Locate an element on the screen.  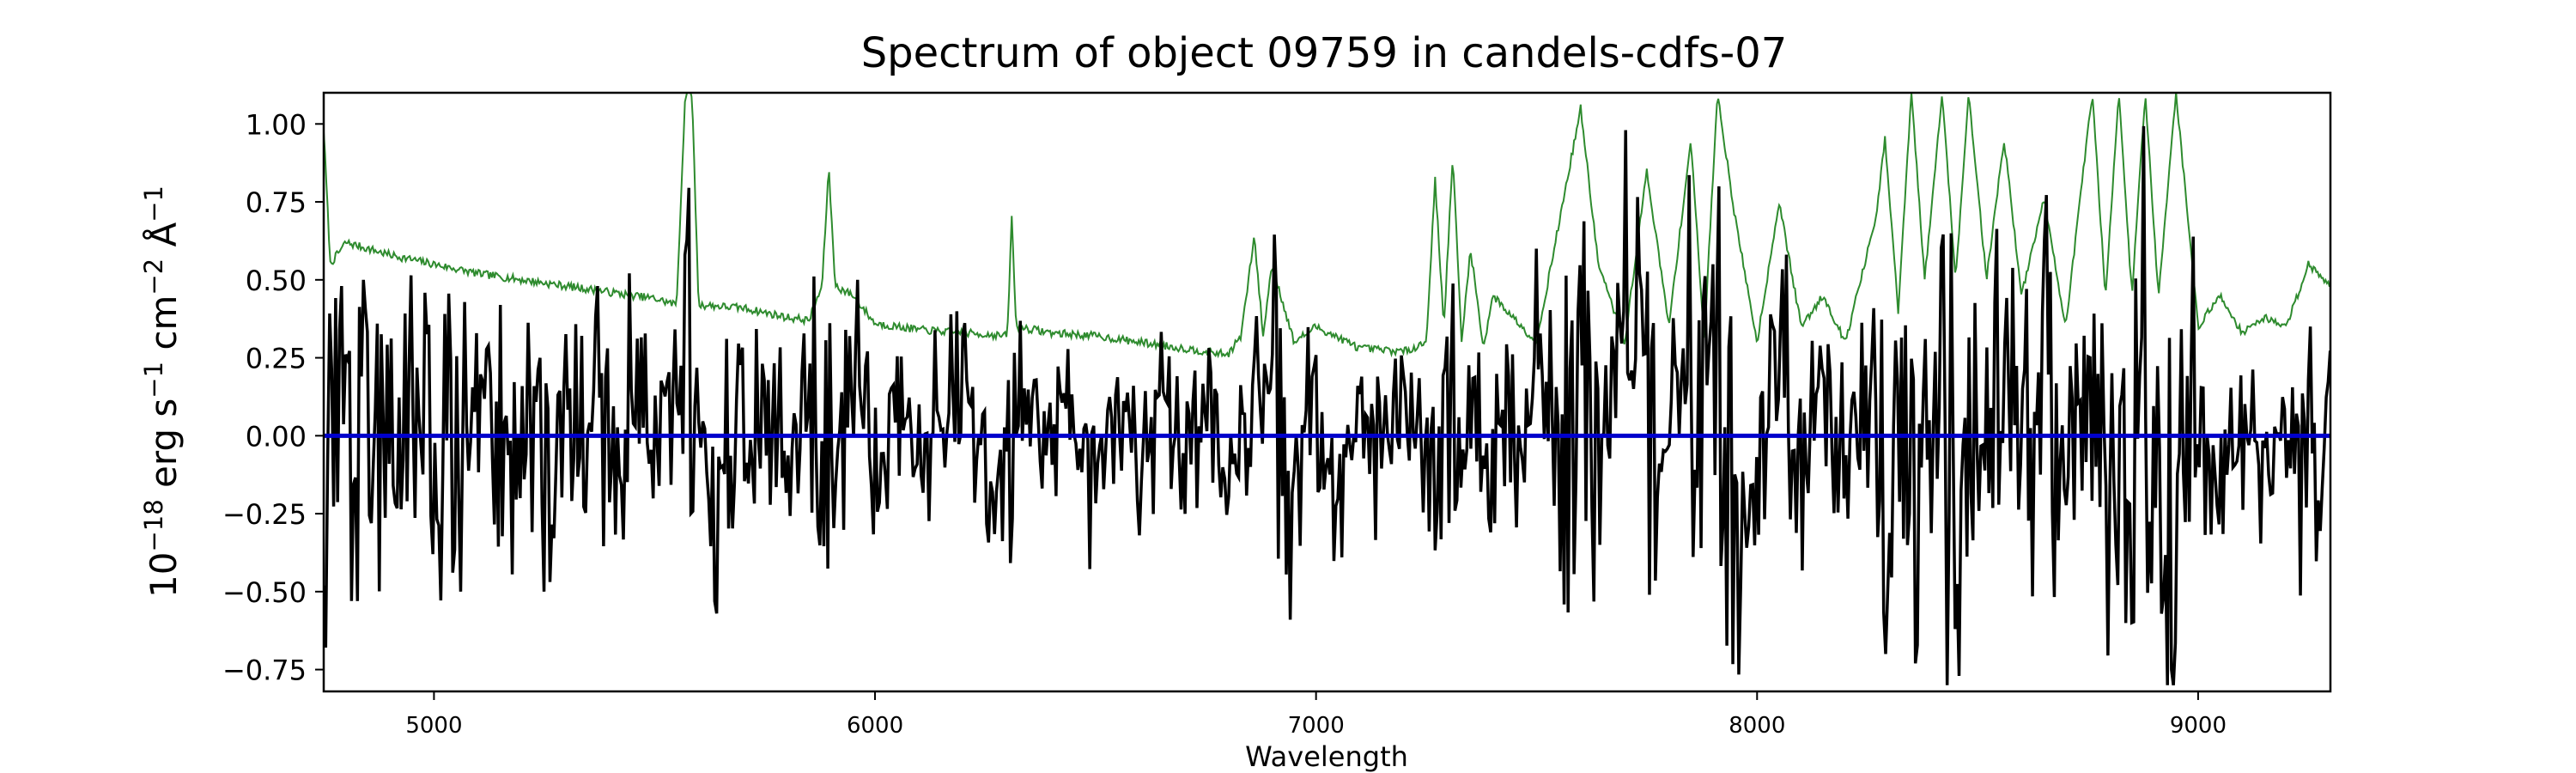
x-axis-ticks: 5000 6000 7000 8000 9000 is located at coordinates (1316, 715).